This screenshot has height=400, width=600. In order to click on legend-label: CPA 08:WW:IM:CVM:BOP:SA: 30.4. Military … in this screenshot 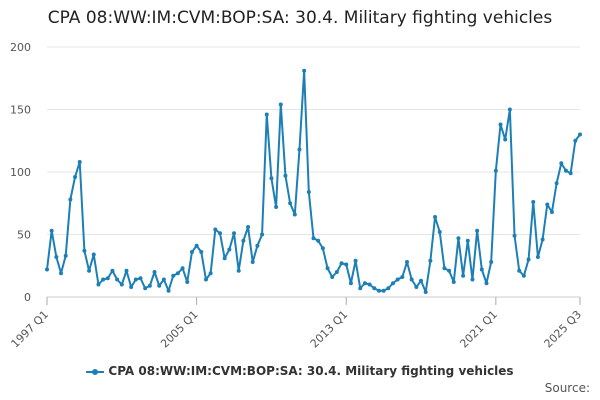, I will do `click(311, 371)`.